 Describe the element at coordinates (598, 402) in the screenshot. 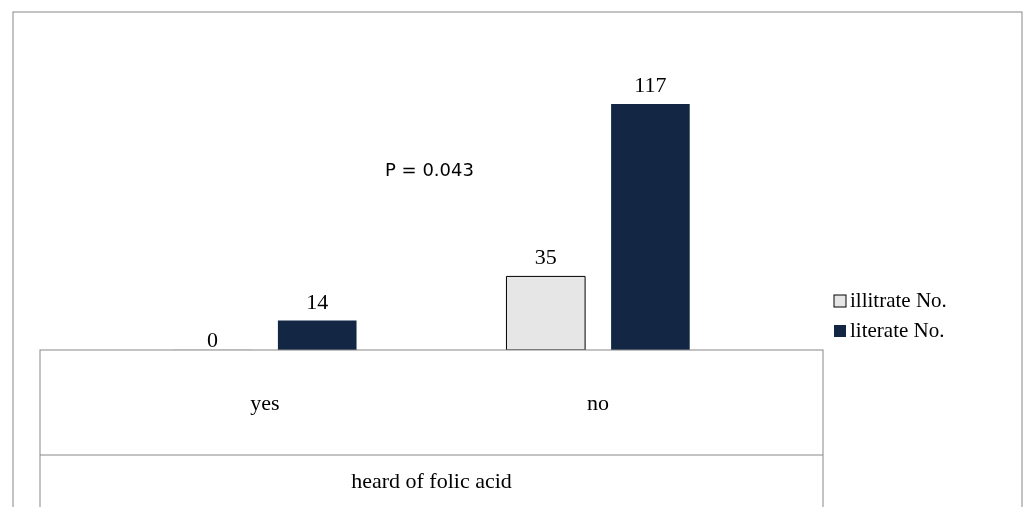

I see `x-tick-label: no` at that location.